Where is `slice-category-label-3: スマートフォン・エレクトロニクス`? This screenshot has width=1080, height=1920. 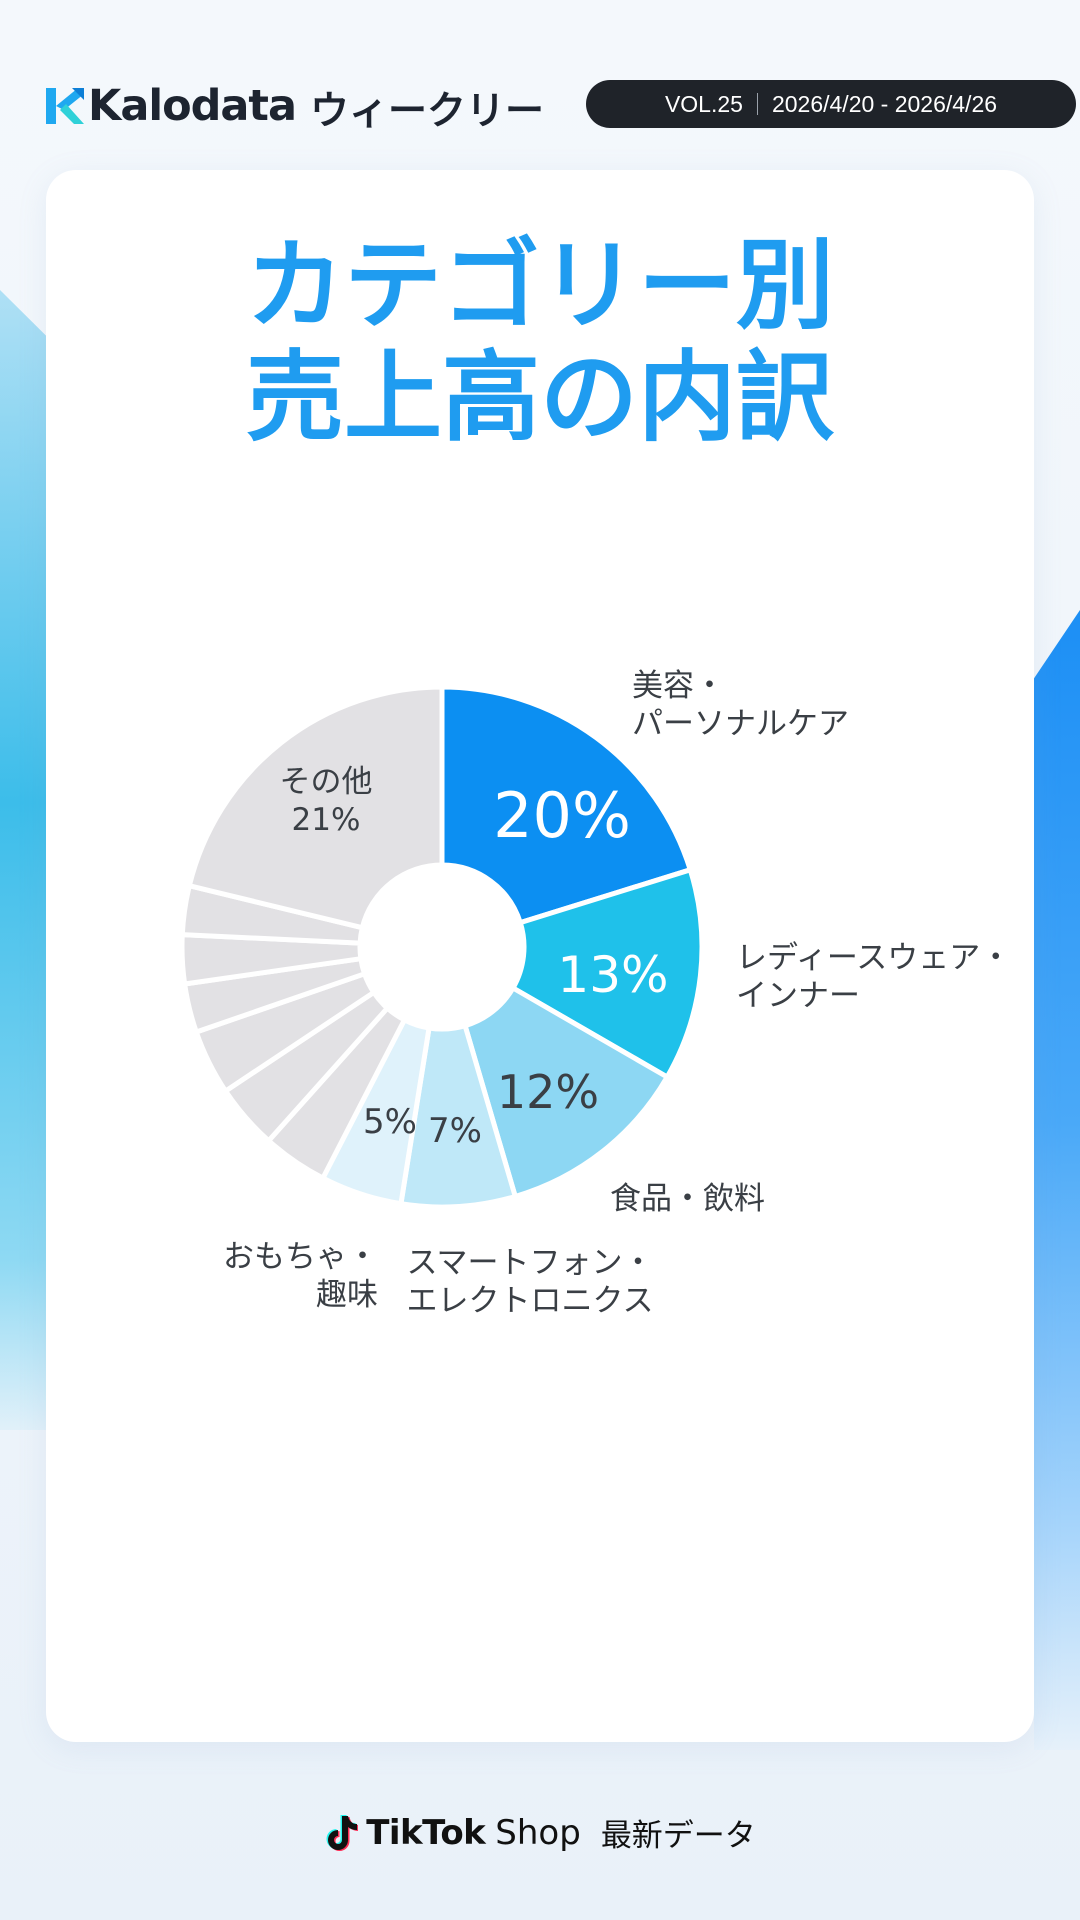 slice-category-label-3: スマートフォン・エレクトロニクス is located at coordinates (529, 1282).